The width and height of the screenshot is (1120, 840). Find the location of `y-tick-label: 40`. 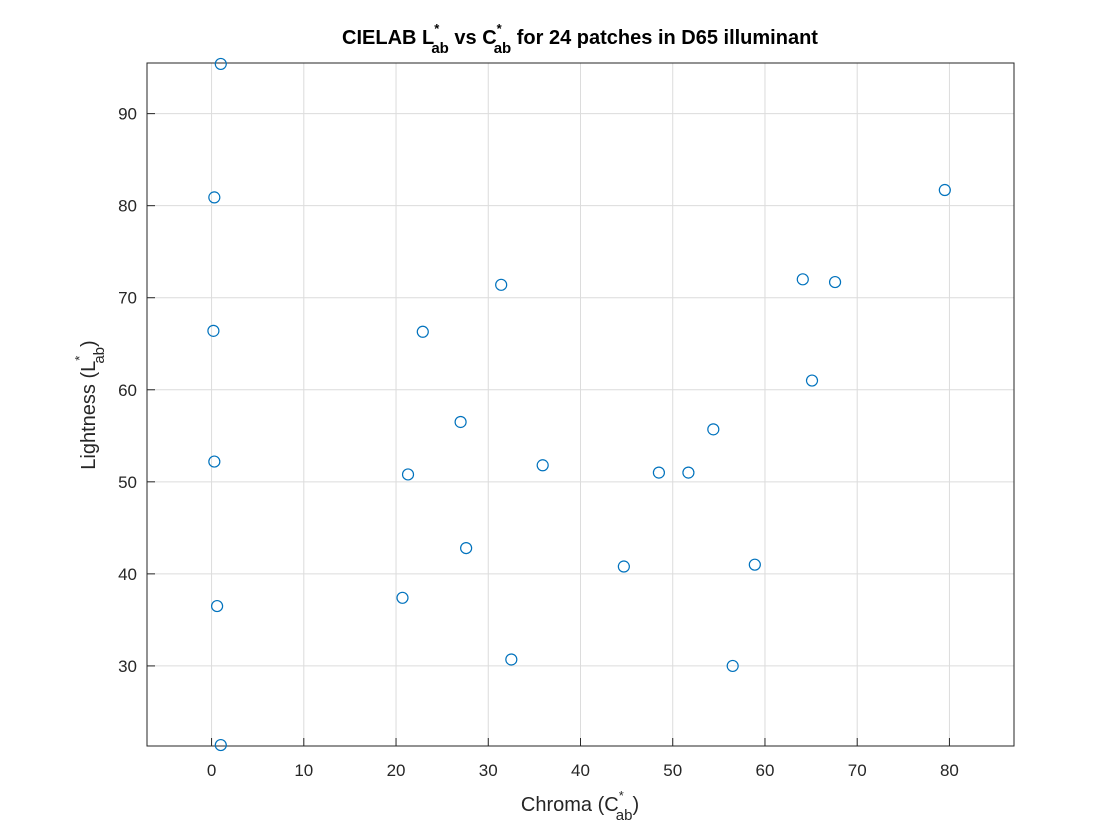

y-tick-label: 40 is located at coordinates (127, 574).